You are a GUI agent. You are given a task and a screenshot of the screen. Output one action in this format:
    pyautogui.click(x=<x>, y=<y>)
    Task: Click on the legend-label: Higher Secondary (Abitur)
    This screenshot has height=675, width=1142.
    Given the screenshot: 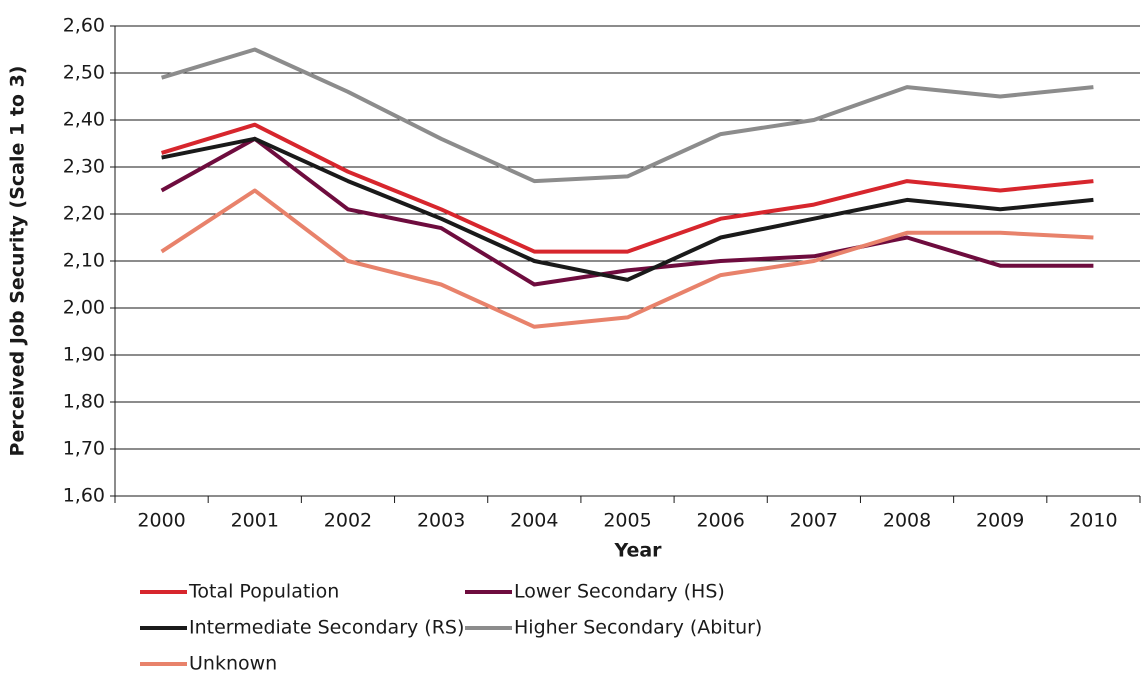 What is the action you would take?
    pyautogui.click(x=638, y=628)
    